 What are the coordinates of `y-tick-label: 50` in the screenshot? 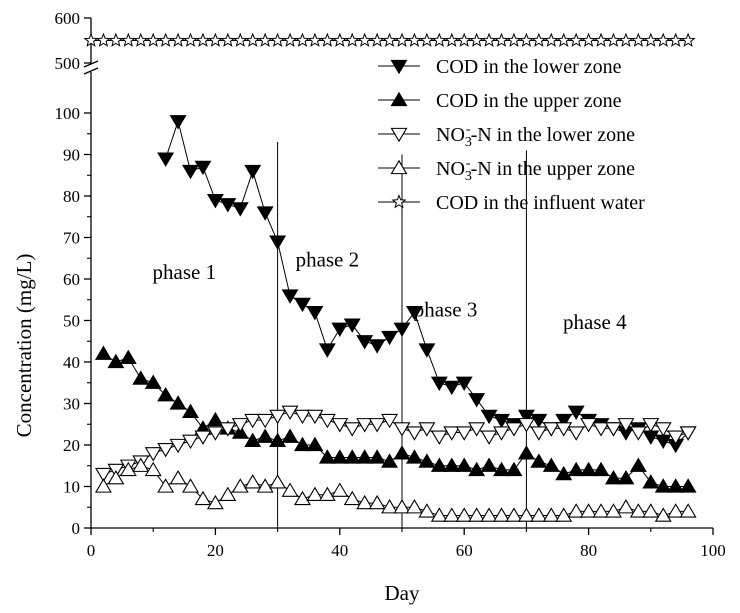 It's located at (71, 321).